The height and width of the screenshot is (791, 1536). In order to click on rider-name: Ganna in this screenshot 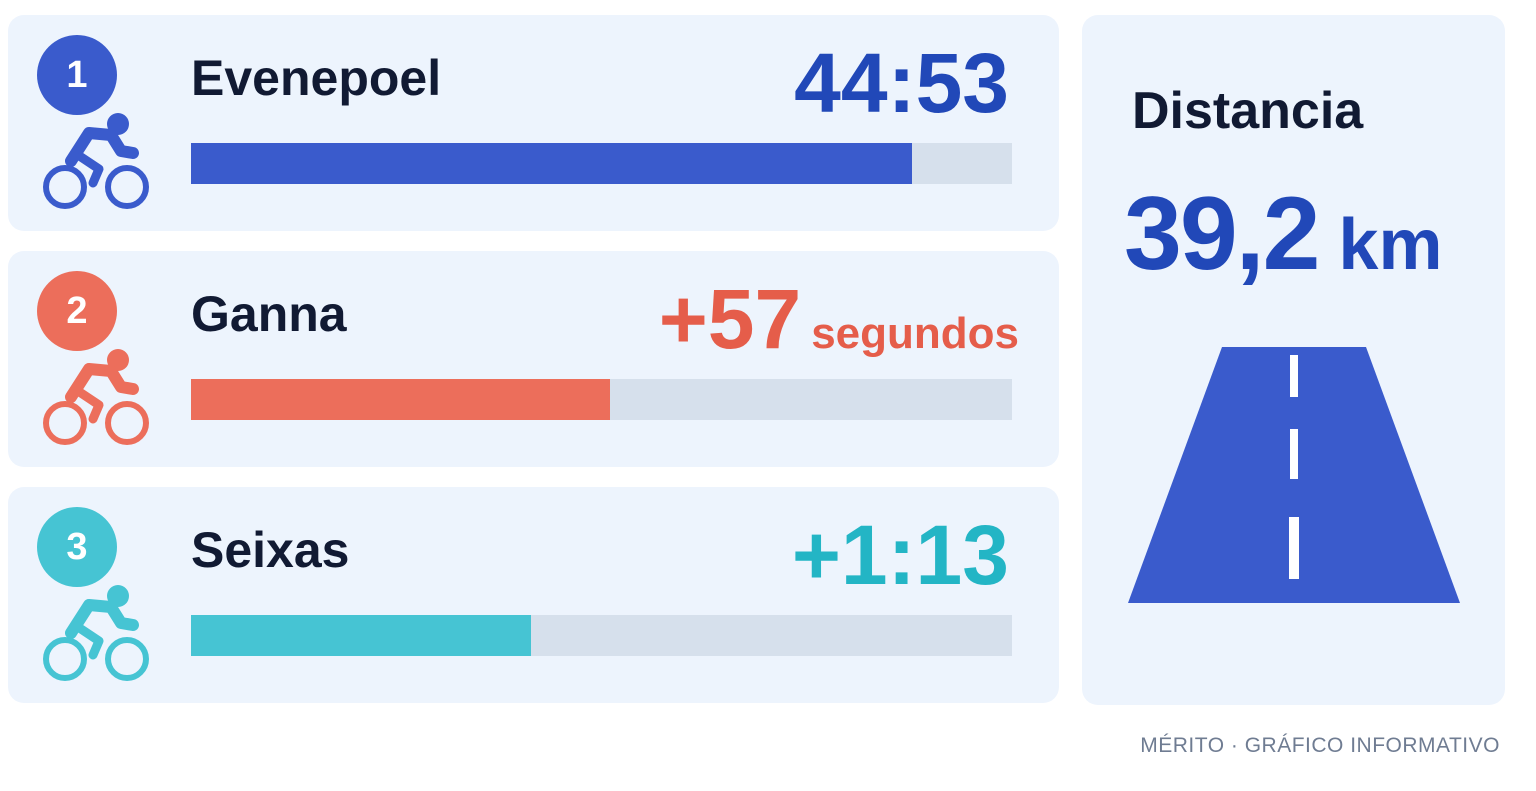, I will do `click(269, 314)`.